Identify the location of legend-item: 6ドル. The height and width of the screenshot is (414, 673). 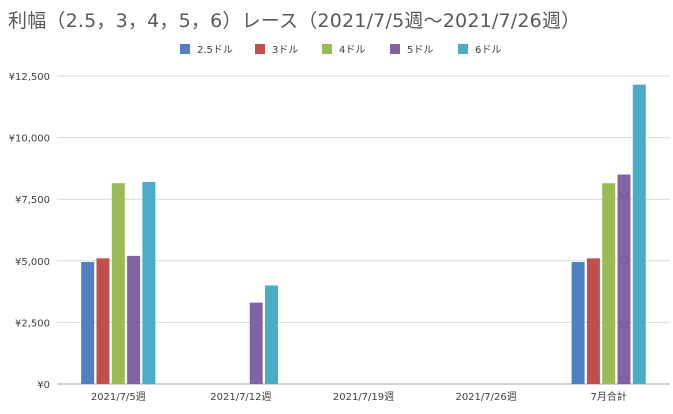
(479, 50).